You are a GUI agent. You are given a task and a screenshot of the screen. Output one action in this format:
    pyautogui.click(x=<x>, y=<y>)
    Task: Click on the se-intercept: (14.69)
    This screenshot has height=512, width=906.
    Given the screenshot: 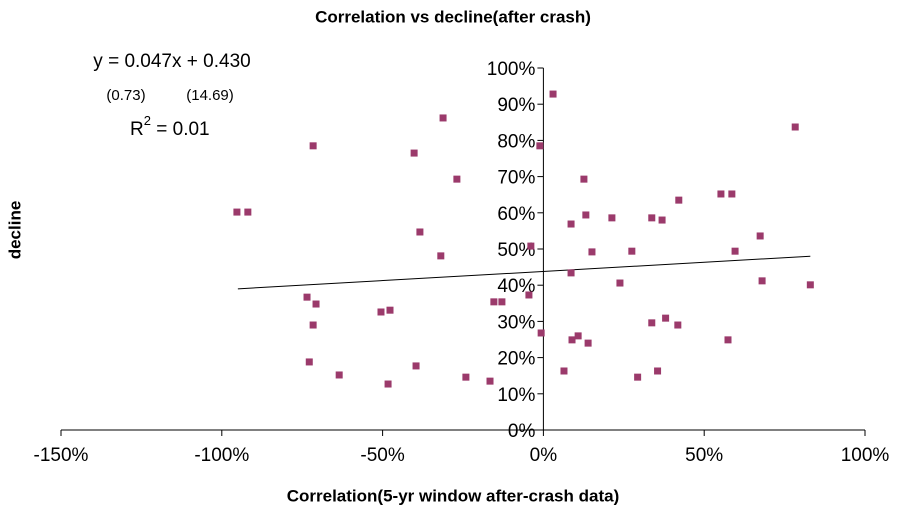 What is the action you would take?
    pyautogui.click(x=210, y=95)
    